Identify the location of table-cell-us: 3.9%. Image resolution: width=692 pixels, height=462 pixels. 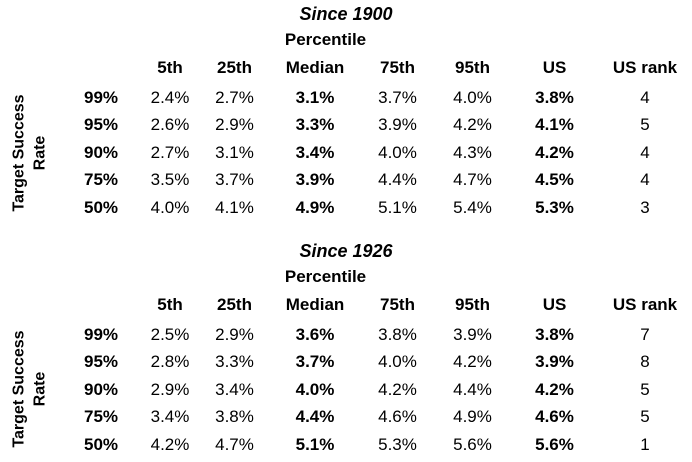
(554, 362).